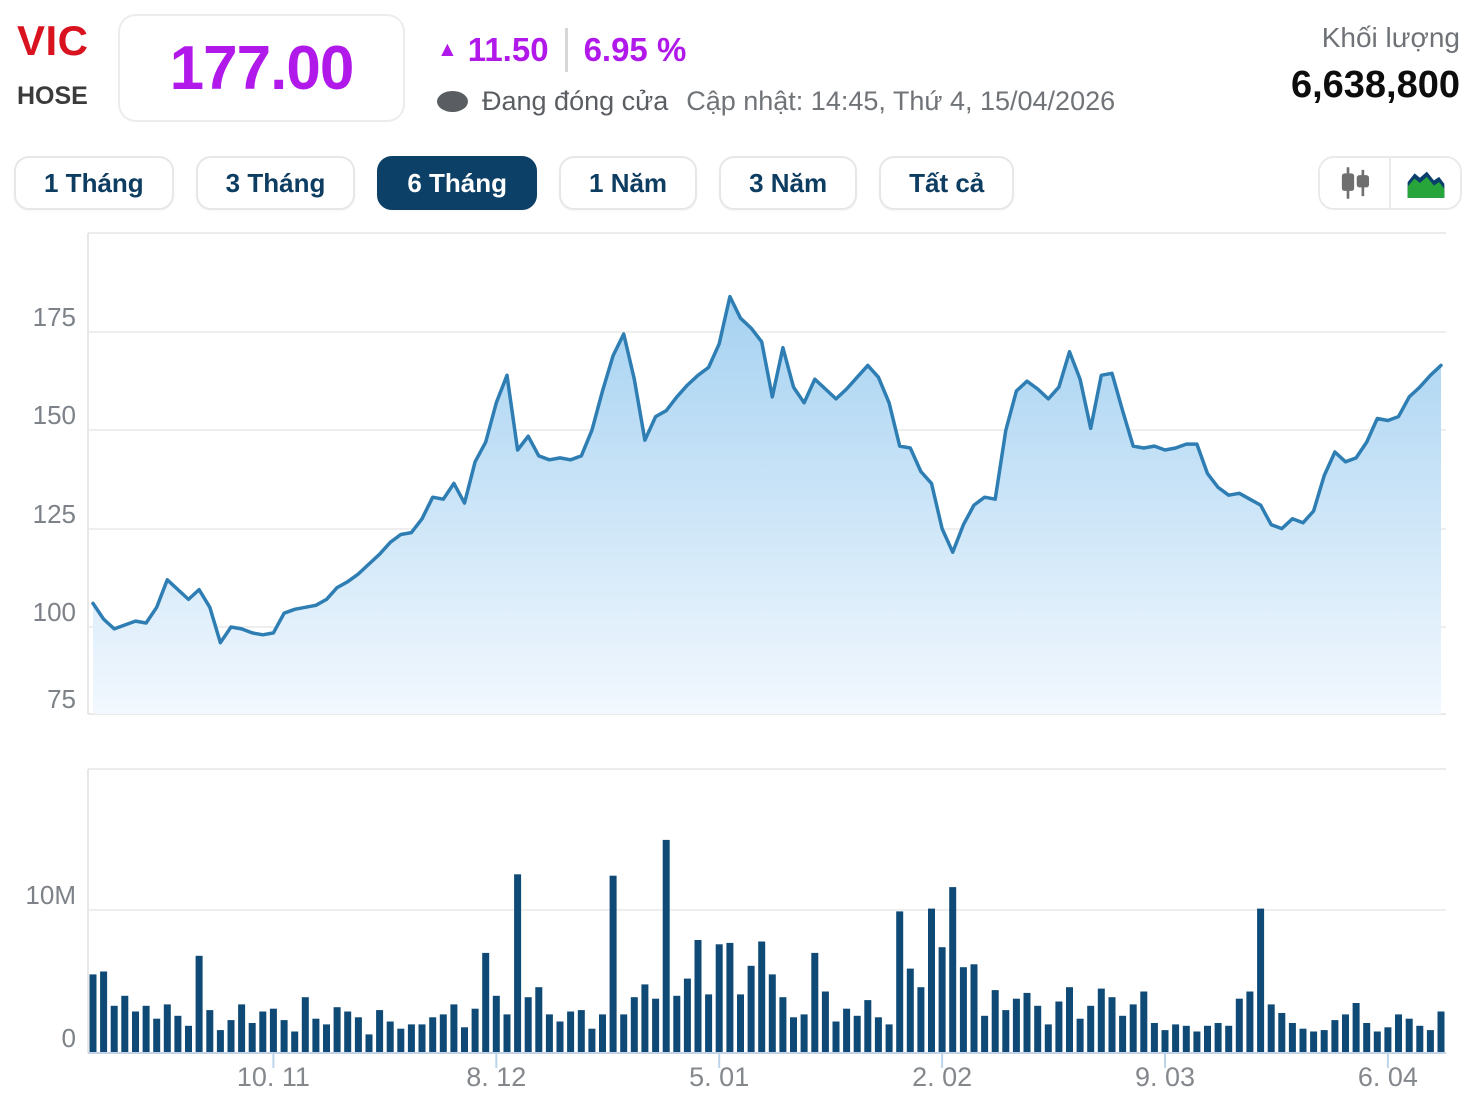 This screenshot has width=1484, height=1100. What do you see at coordinates (447, 49) in the screenshot?
I see `up-arrow-icon: ▲` at bounding box center [447, 49].